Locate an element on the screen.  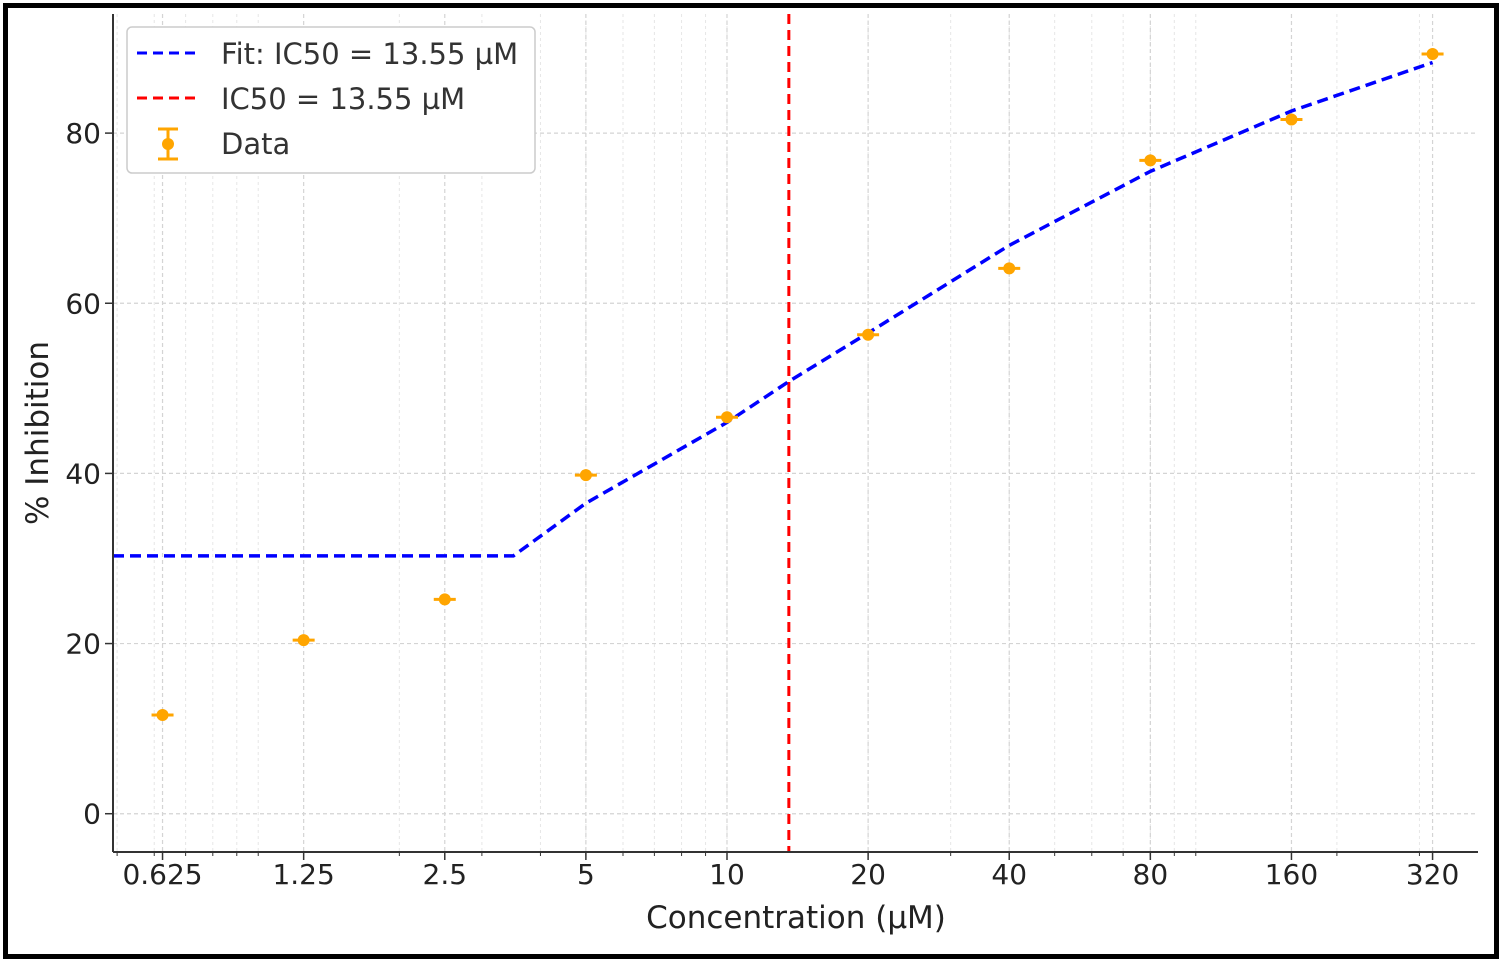
y-tick-labels: 0 20 40 60 80 is located at coordinates (83, 474).